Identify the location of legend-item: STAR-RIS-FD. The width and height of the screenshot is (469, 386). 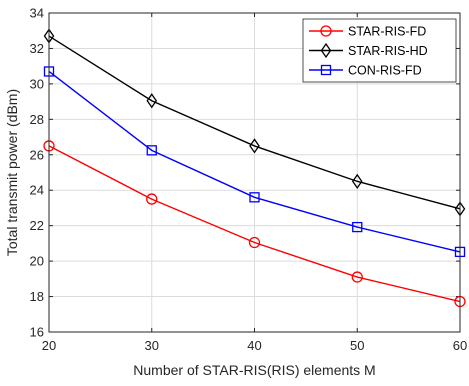
(367, 32).